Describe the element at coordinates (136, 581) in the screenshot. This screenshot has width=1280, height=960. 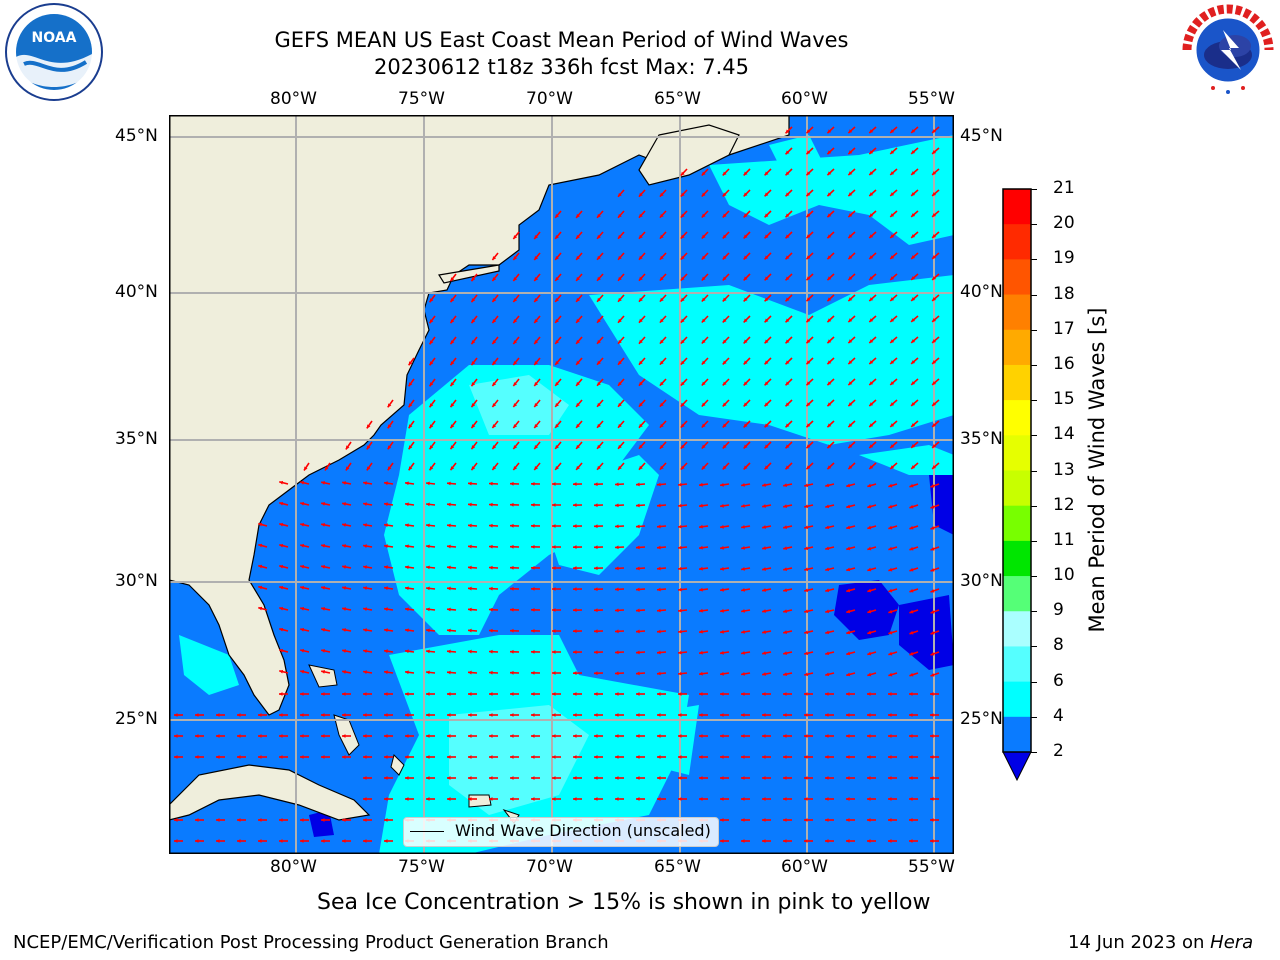
I see `lat-tick-left: 30°N` at that location.